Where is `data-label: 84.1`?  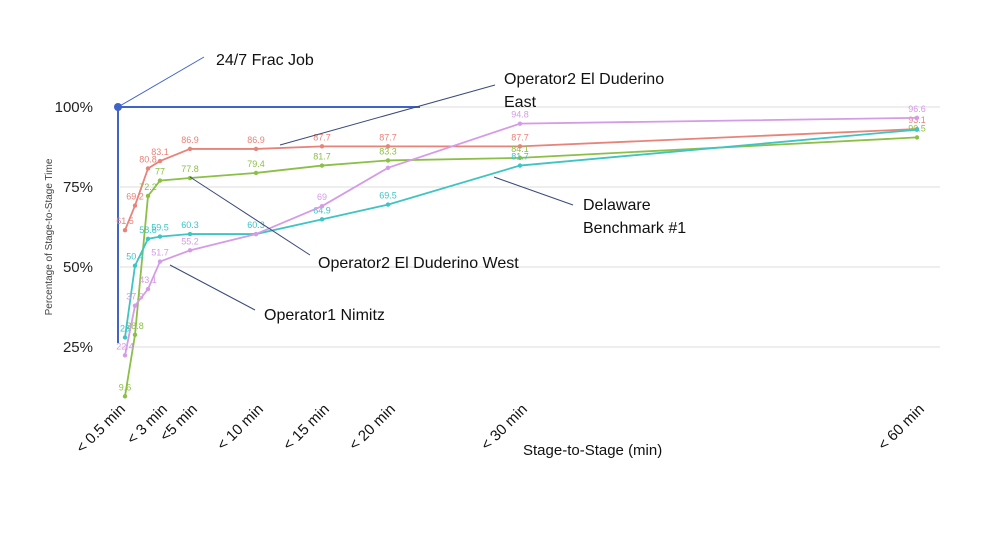 data-label: 84.1 is located at coordinates (520, 149).